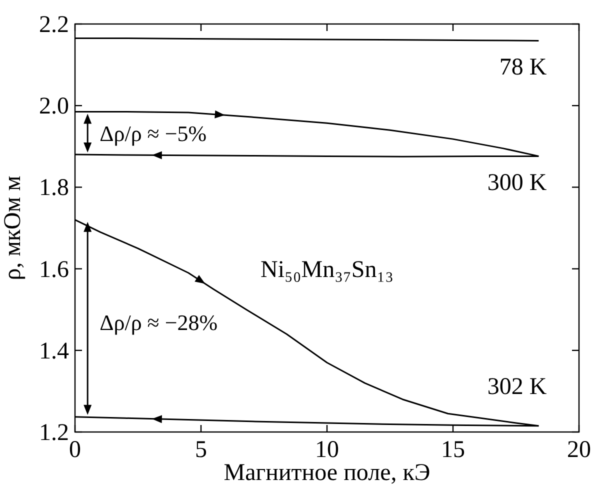  Describe the element at coordinates (327, 450) in the screenshot. I see `x-tick-label: 10` at that location.